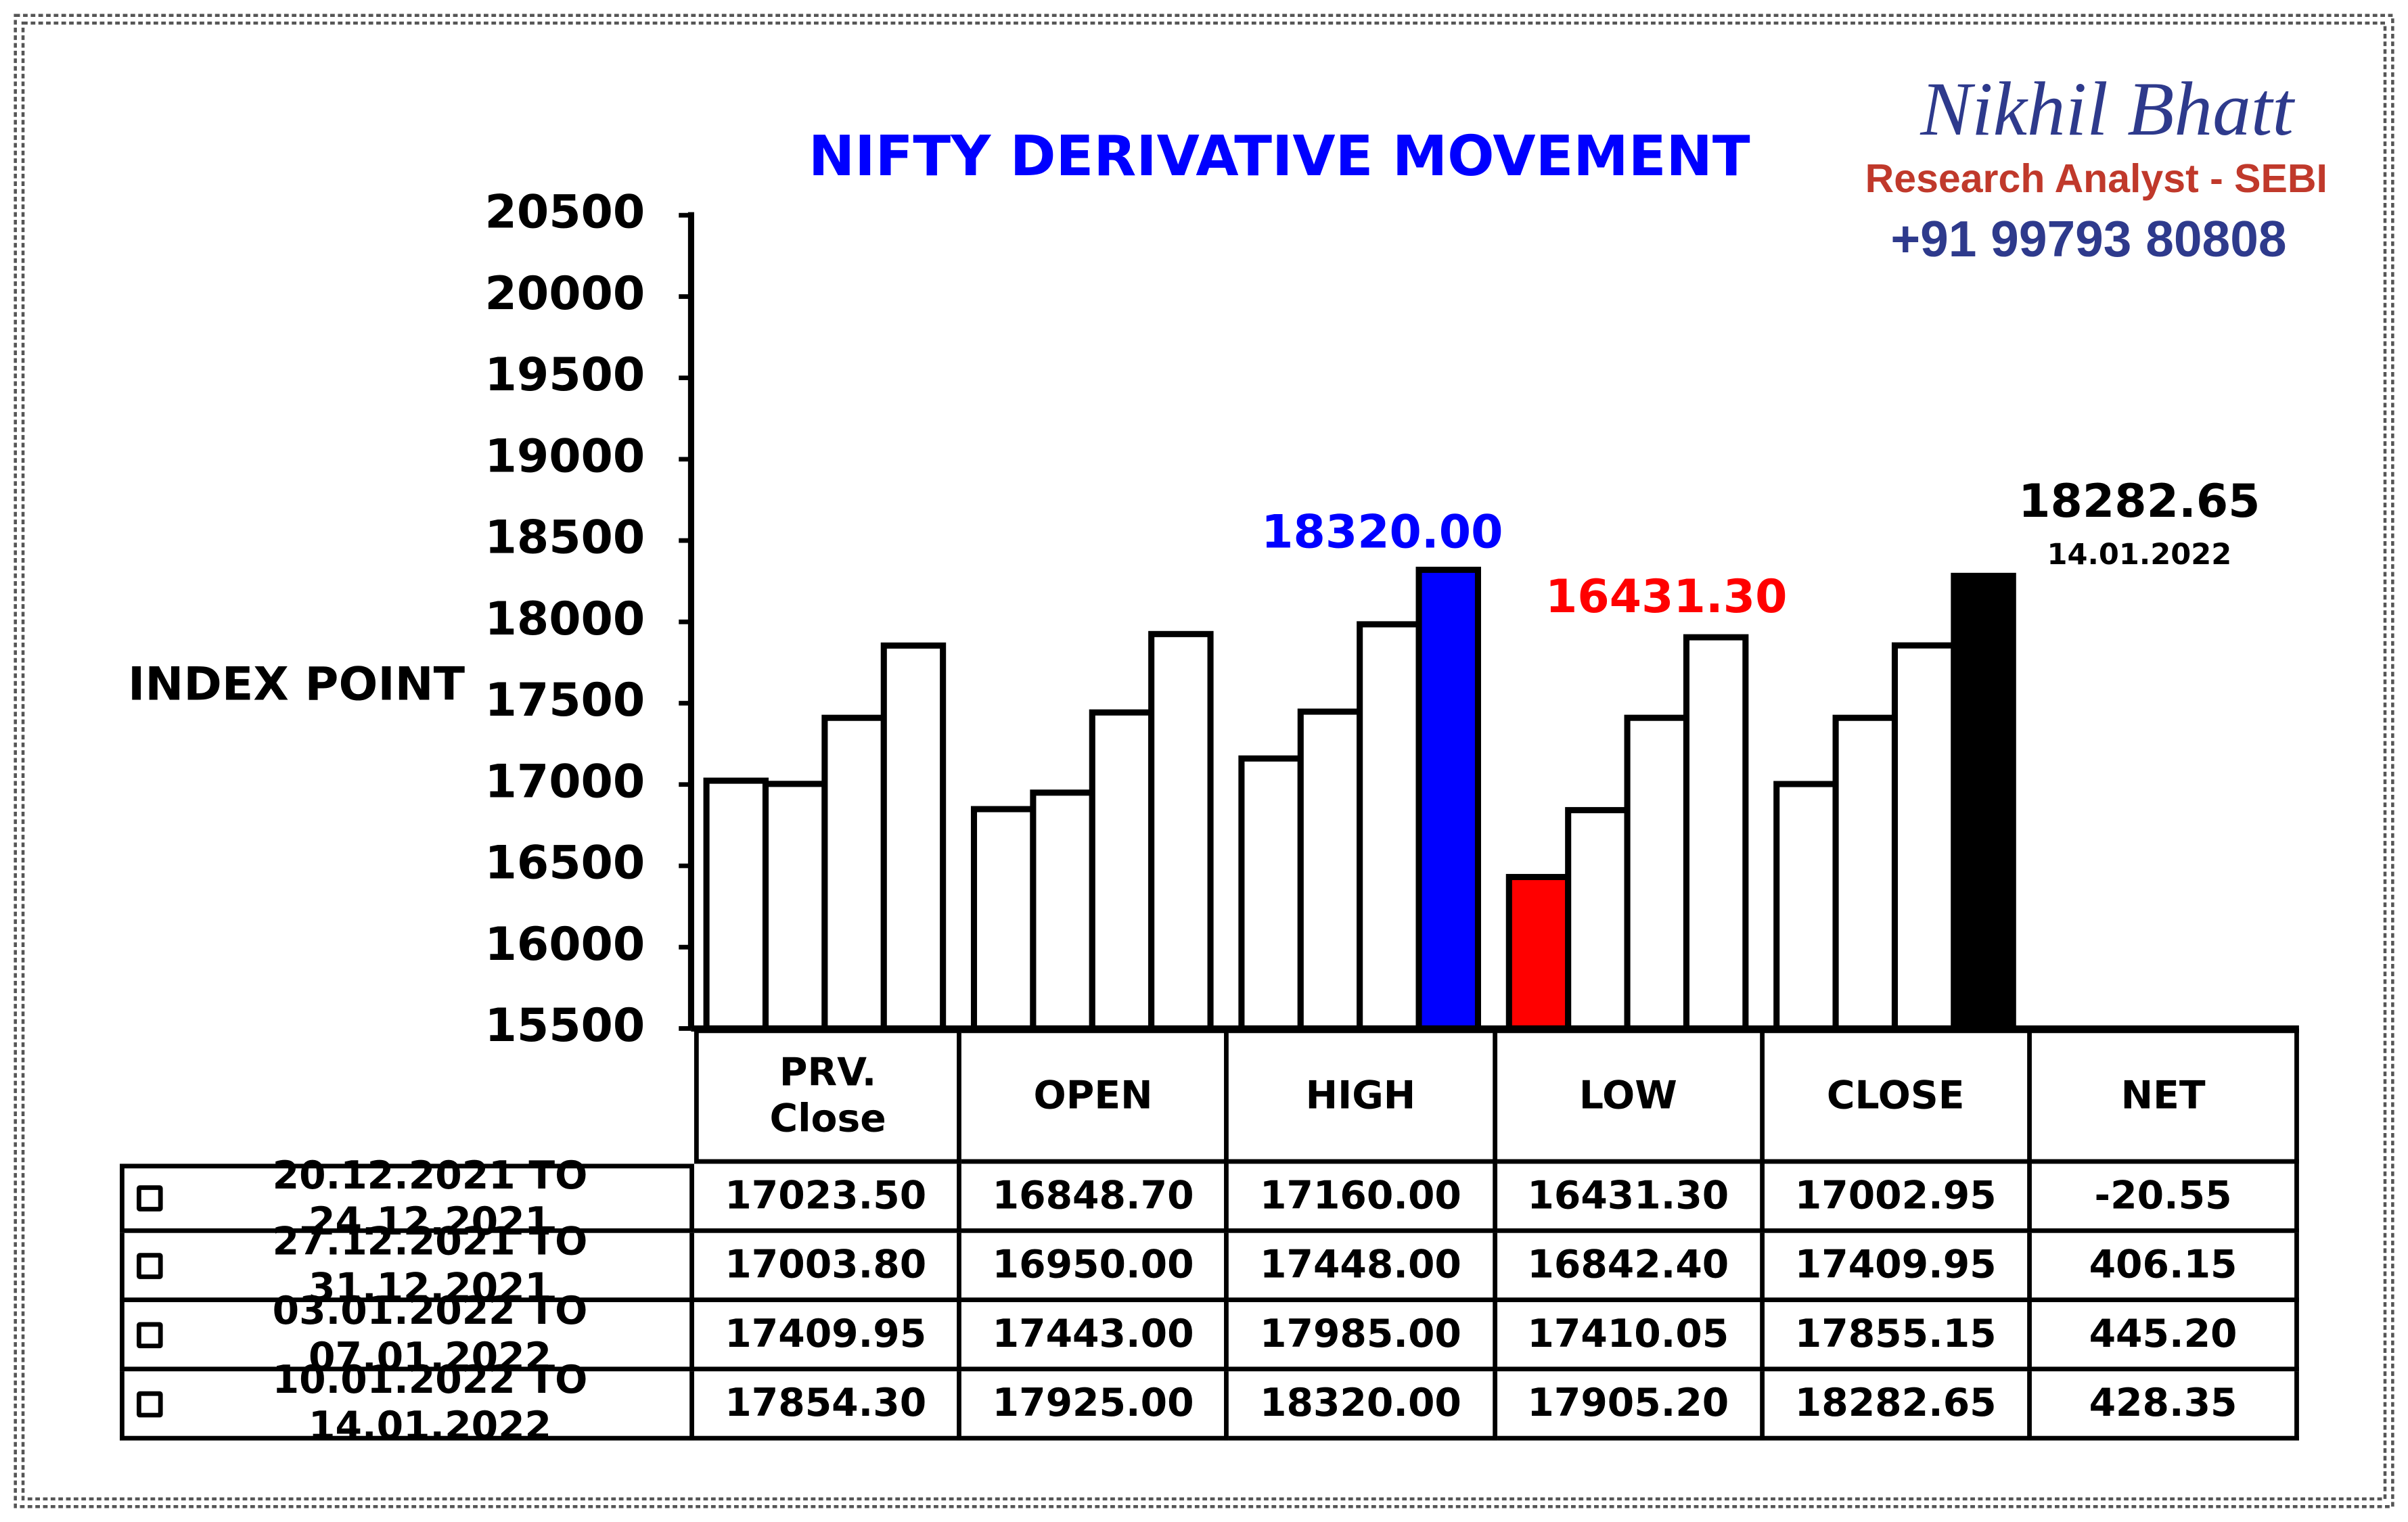  I want to click on column-header: HIGH, so click(1363, 1096).